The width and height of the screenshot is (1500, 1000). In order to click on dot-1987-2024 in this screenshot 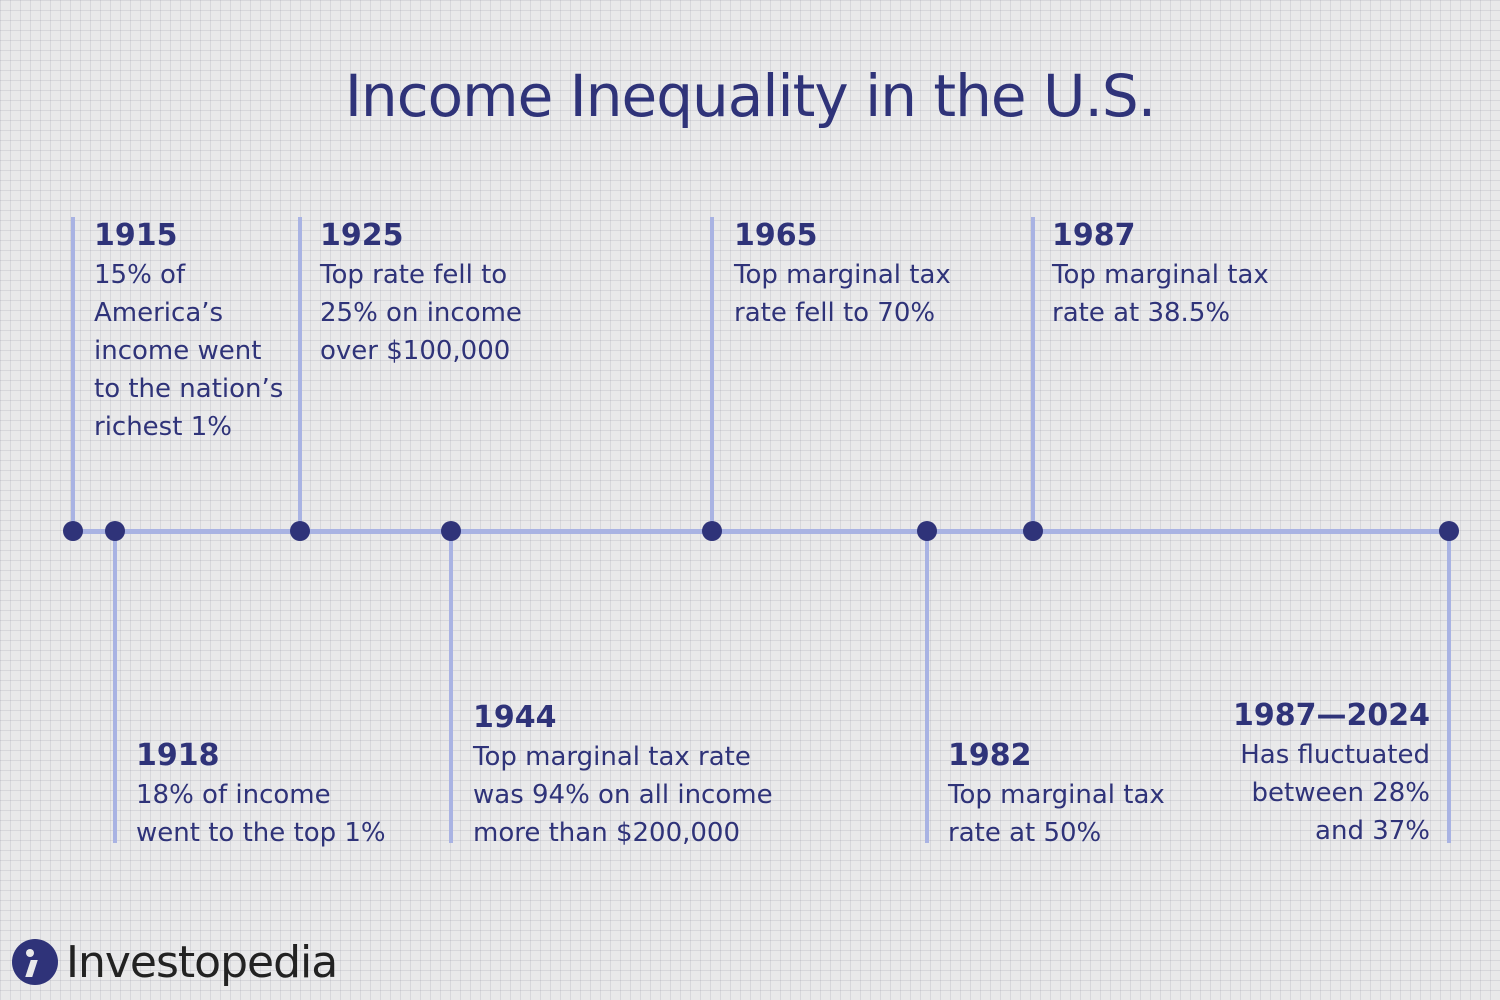, I will do `click(1449, 531)`.